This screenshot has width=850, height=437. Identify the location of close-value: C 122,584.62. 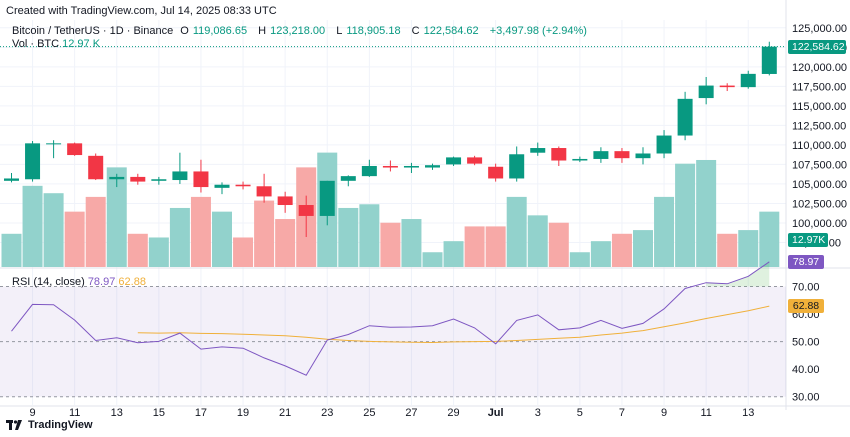
(445, 31).